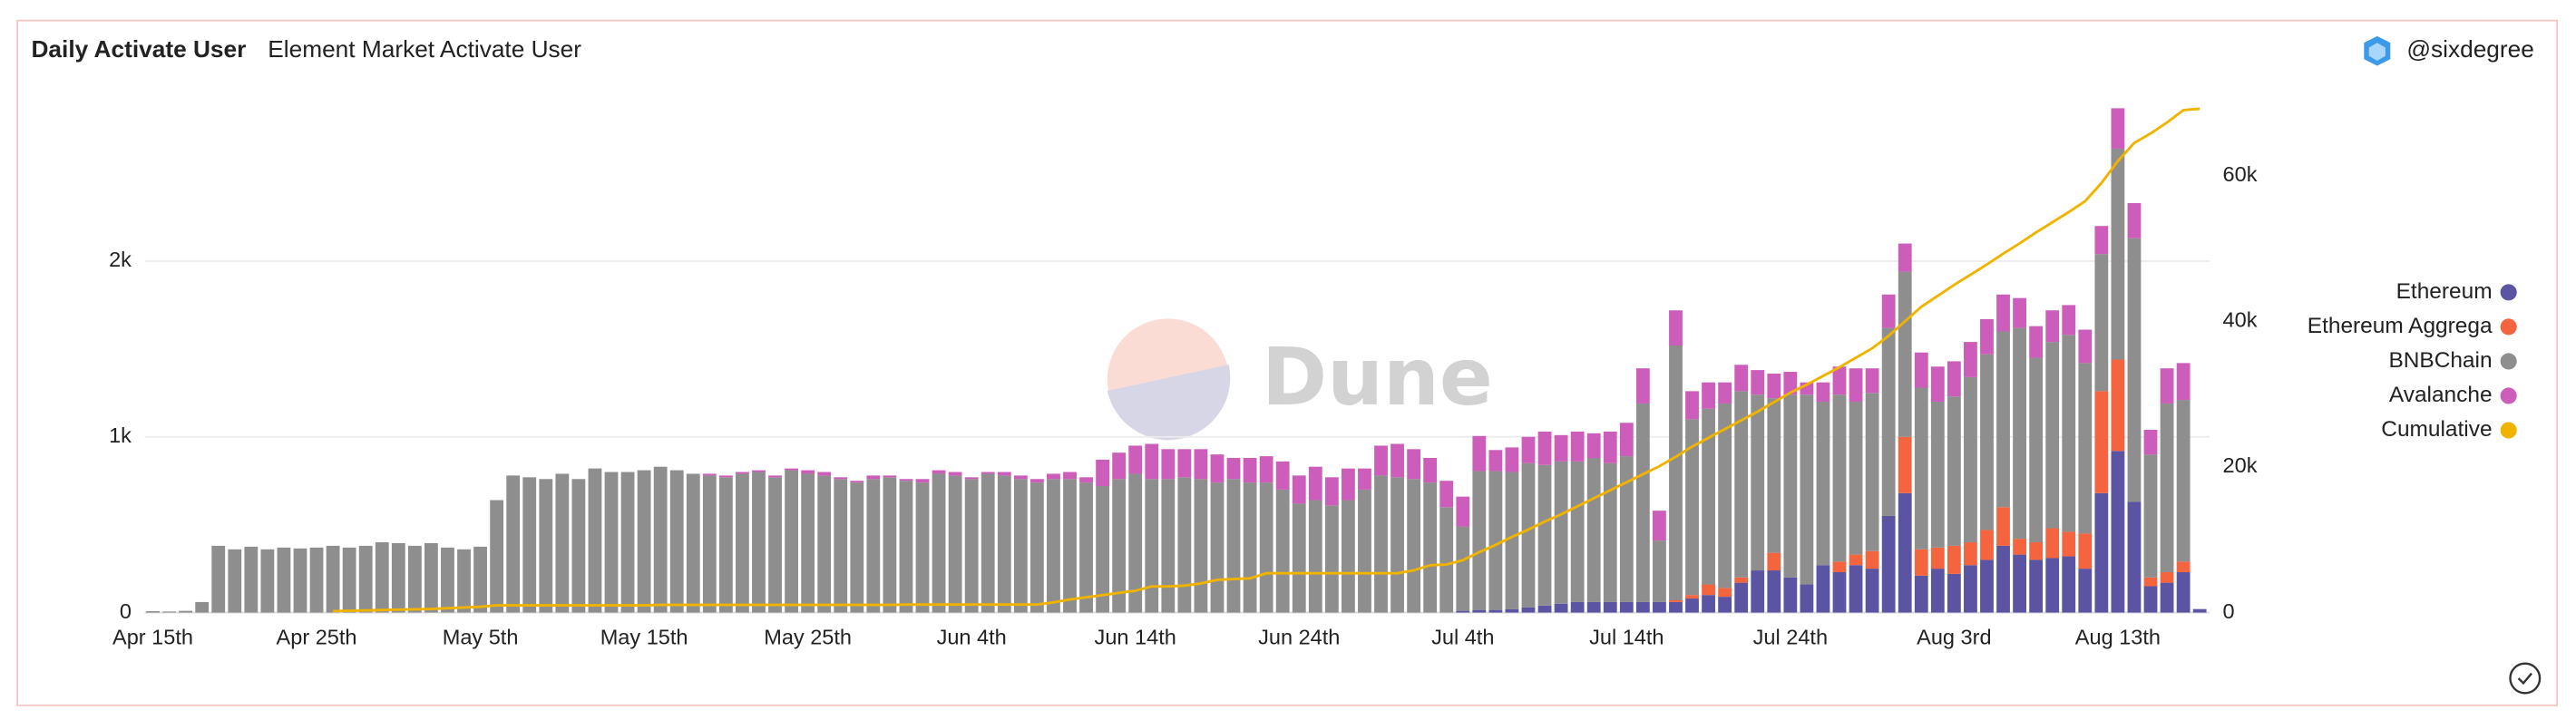 The width and height of the screenshot is (2576, 720). I want to click on watermark: Dune, so click(1377, 377).